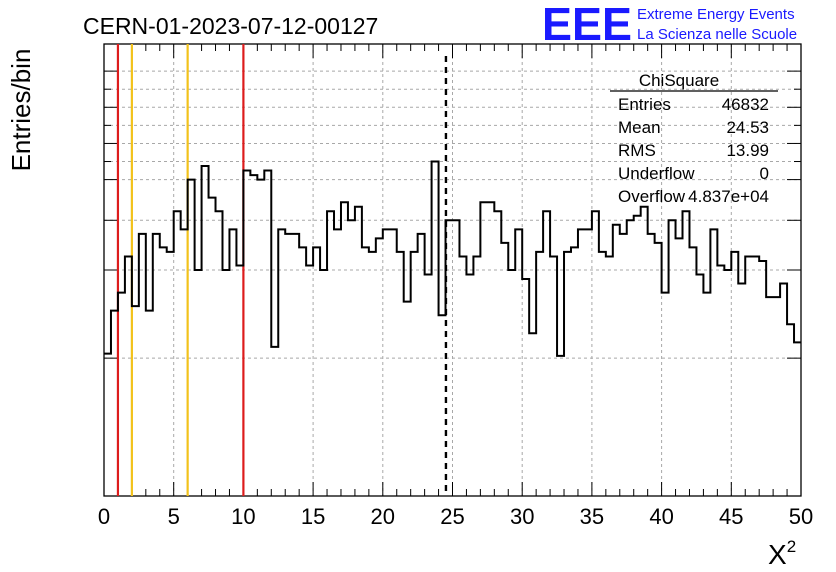 This screenshot has height=572, width=836. I want to click on x-tick-label: 30, so click(522, 516).